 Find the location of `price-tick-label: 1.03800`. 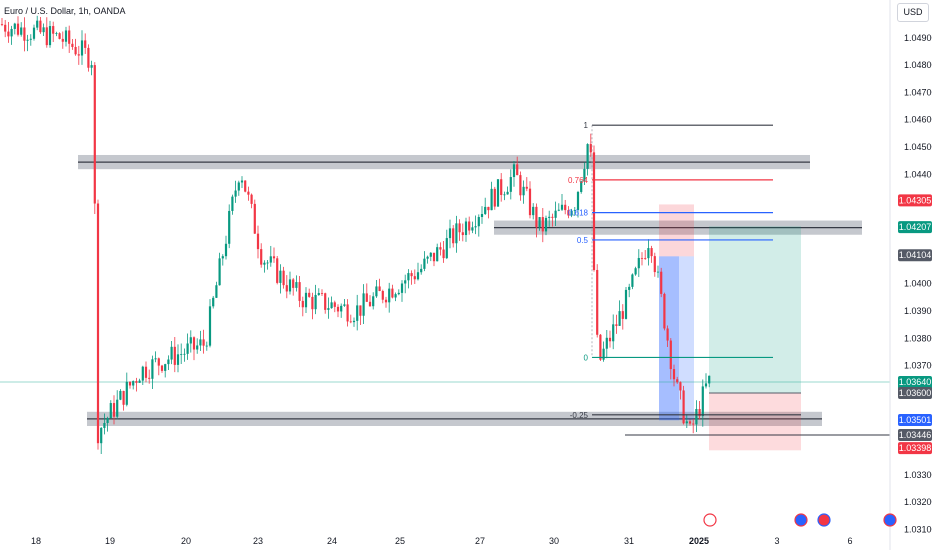

price-tick-label: 1.03800 is located at coordinates (918, 338).